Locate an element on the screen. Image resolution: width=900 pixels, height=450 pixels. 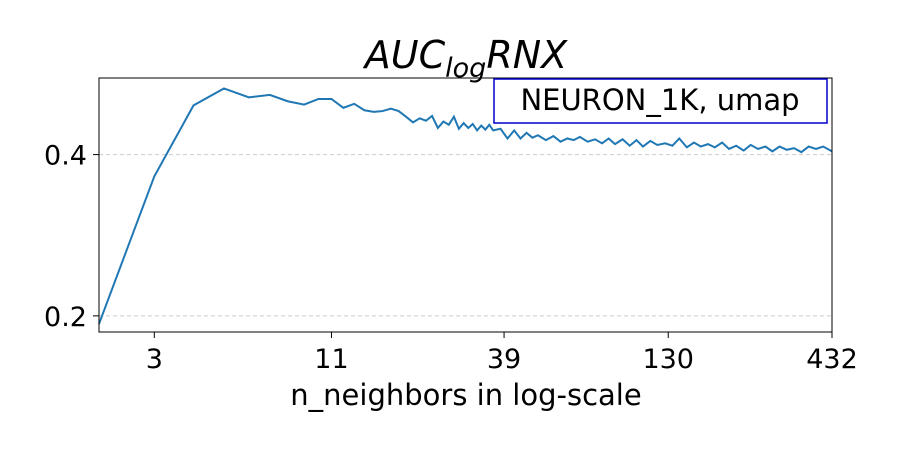
chart-title-main: AUC is located at coordinates (404, 55).